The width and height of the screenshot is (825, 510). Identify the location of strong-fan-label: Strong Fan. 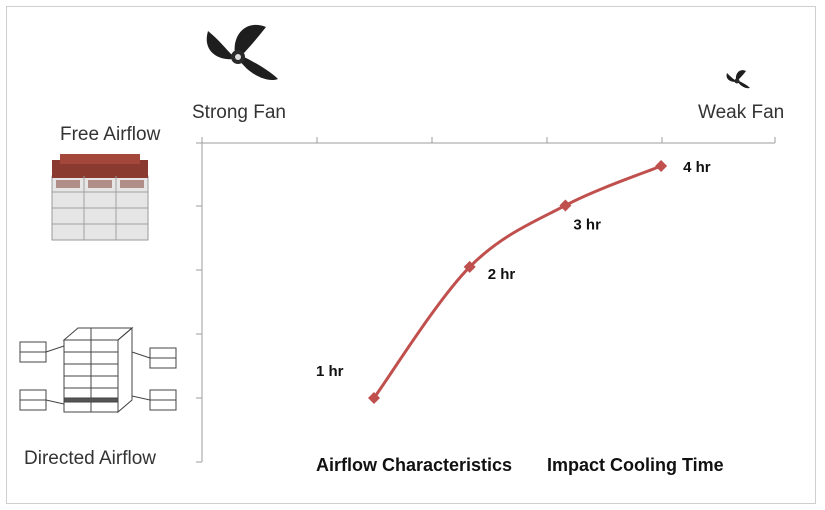
(239, 112).